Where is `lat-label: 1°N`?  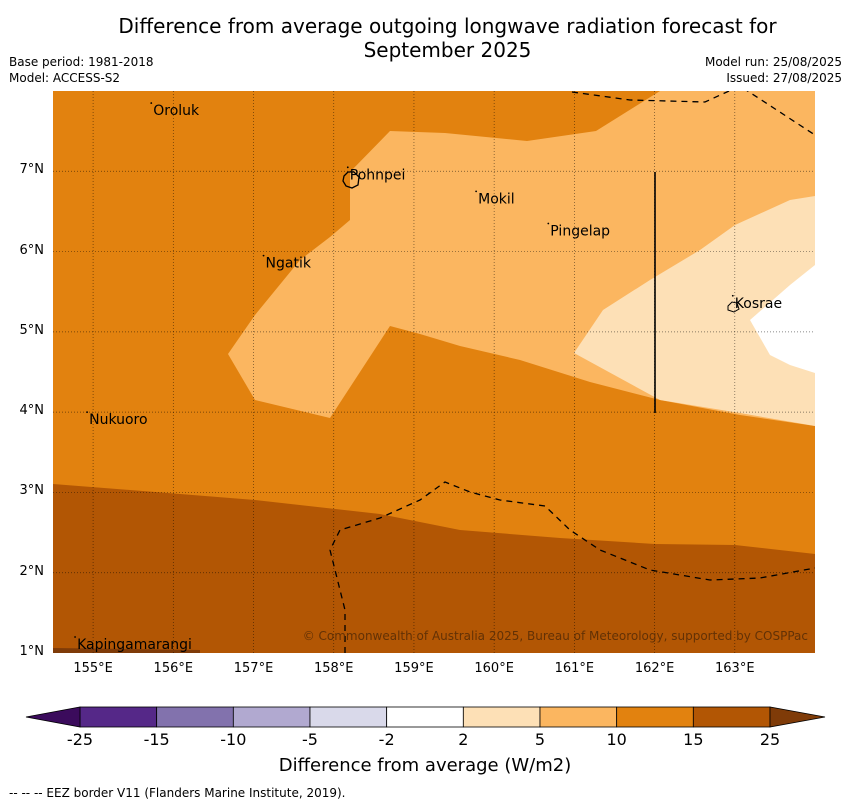 lat-label: 1°N is located at coordinates (32, 651).